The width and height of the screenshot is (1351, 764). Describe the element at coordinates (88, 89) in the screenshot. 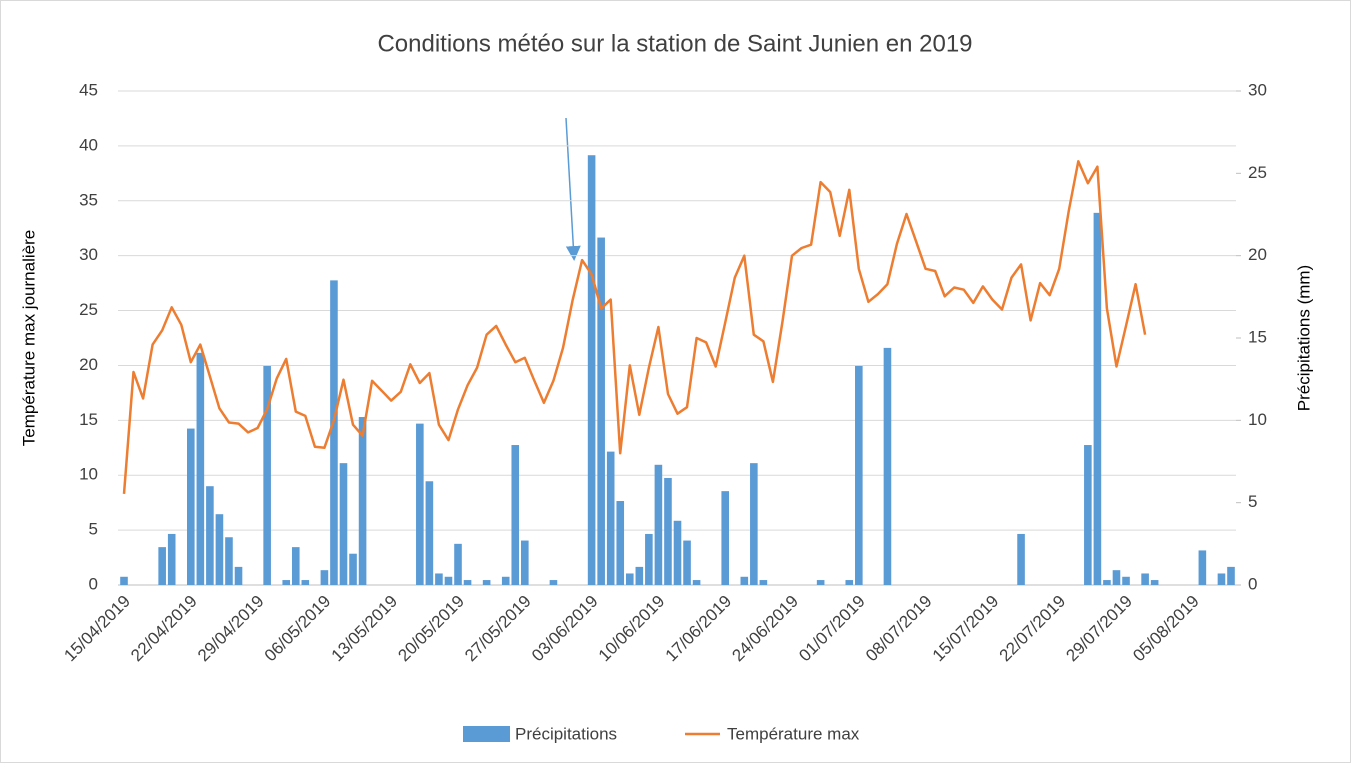

I see `y-tick-label: 45` at that location.